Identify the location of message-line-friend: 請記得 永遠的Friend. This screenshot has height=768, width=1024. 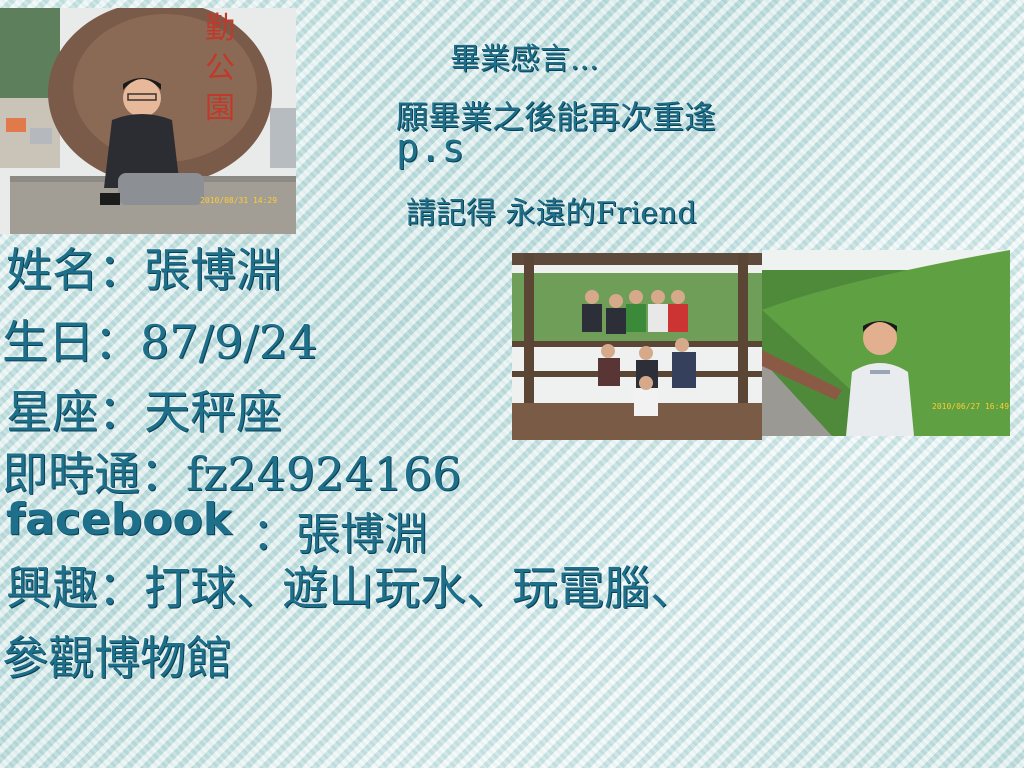
(551, 210).